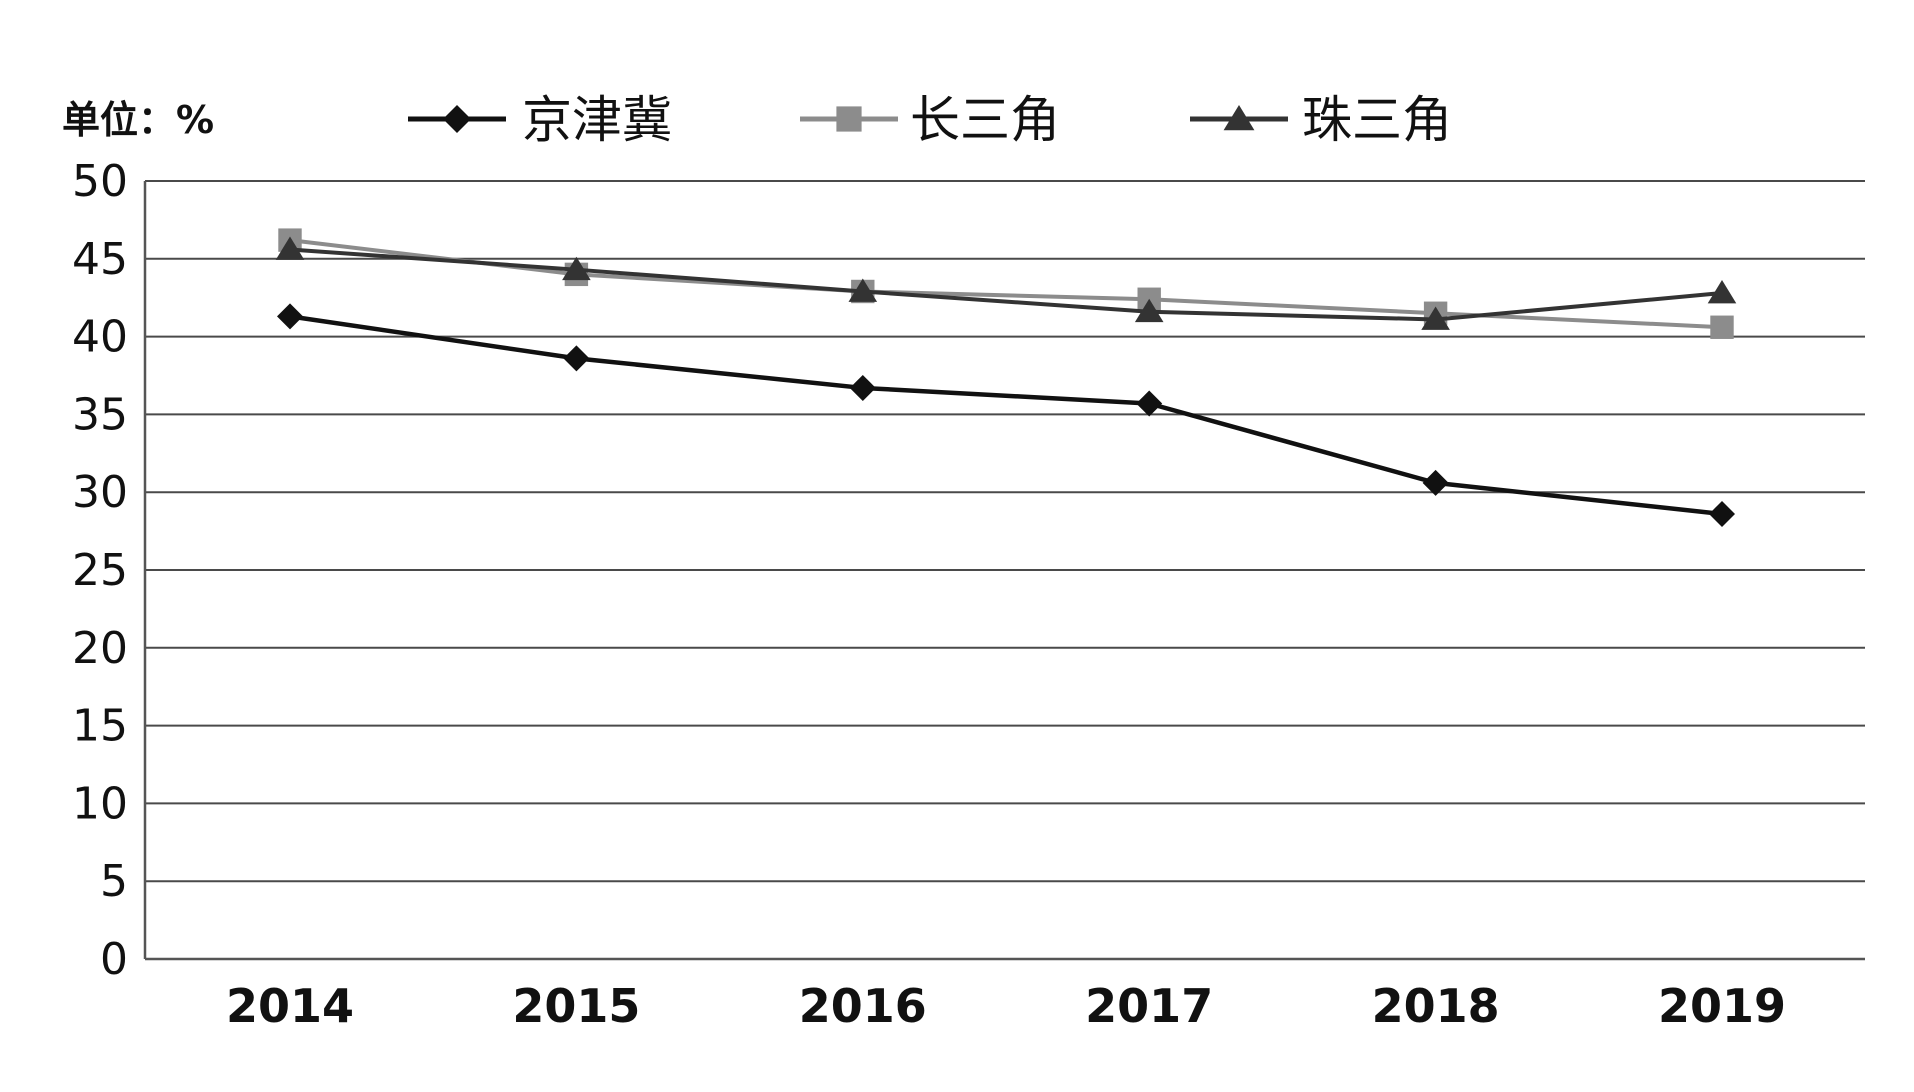 This screenshot has width=1914, height=1092. I want to click on legend-item-0: 京津冀, so click(540, 120).